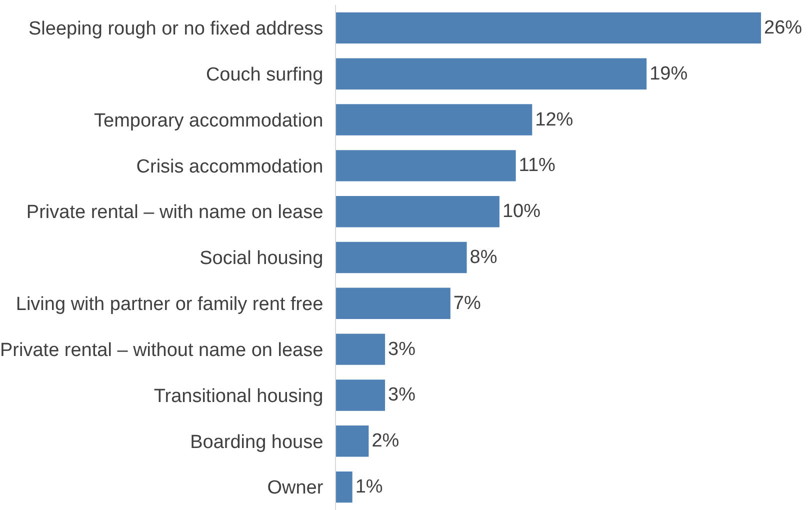 The height and width of the screenshot is (510, 811). Describe the element at coordinates (262, 259) in the screenshot. I see `y-tick-label: Social housing` at that location.